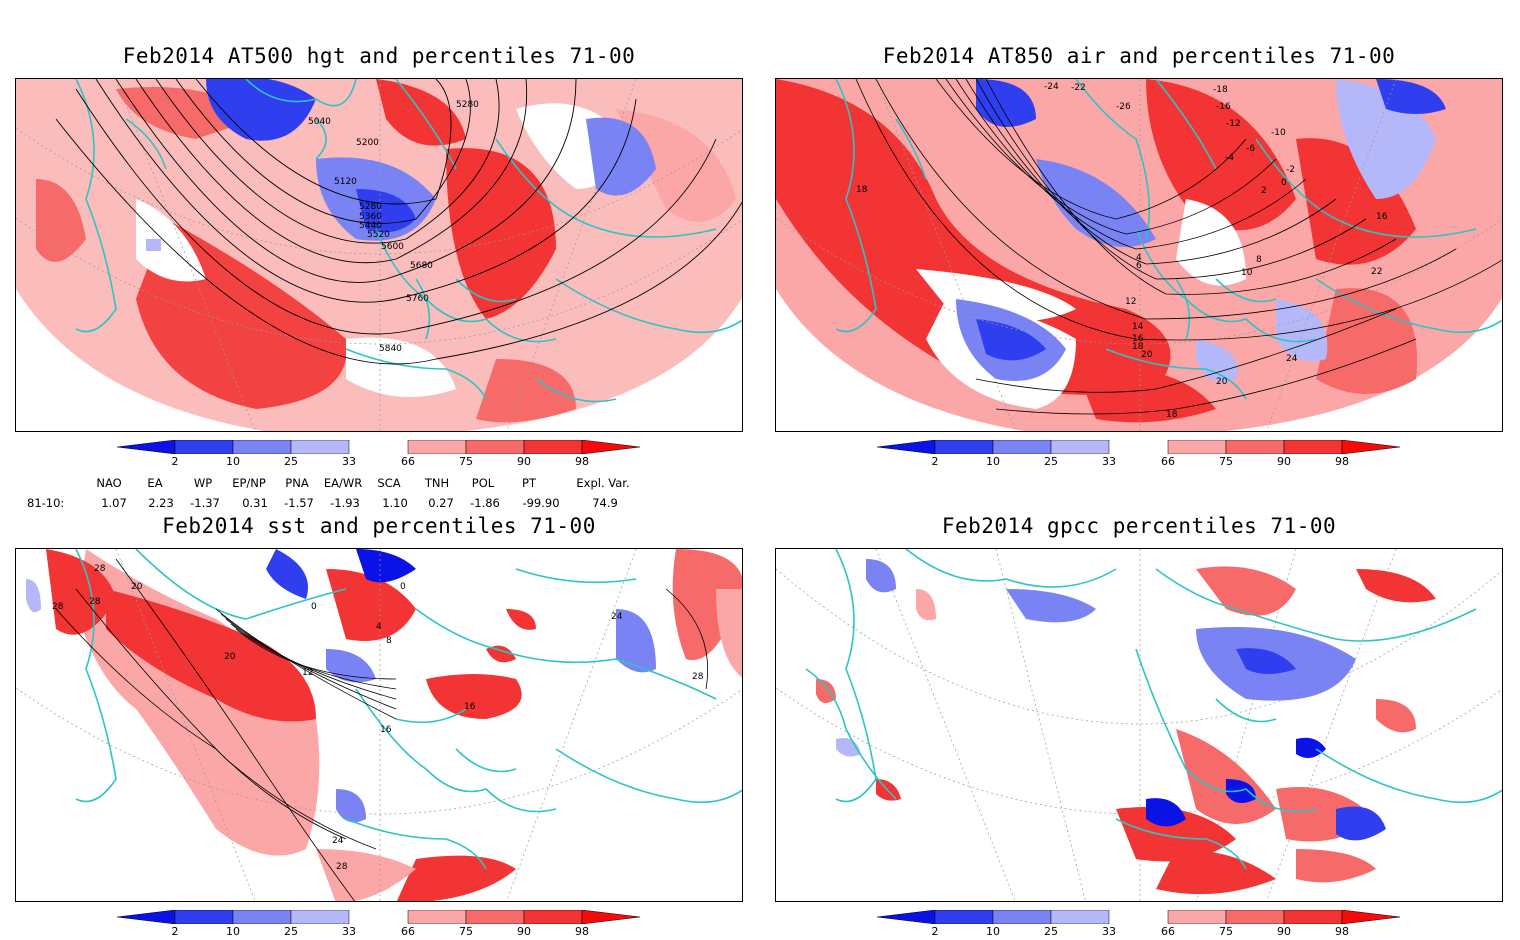  Describe the element at coordinates (387, 925) in the screenshot. I see `colorbar-3: 2 10 25 33 66 75 90 98` at that location.